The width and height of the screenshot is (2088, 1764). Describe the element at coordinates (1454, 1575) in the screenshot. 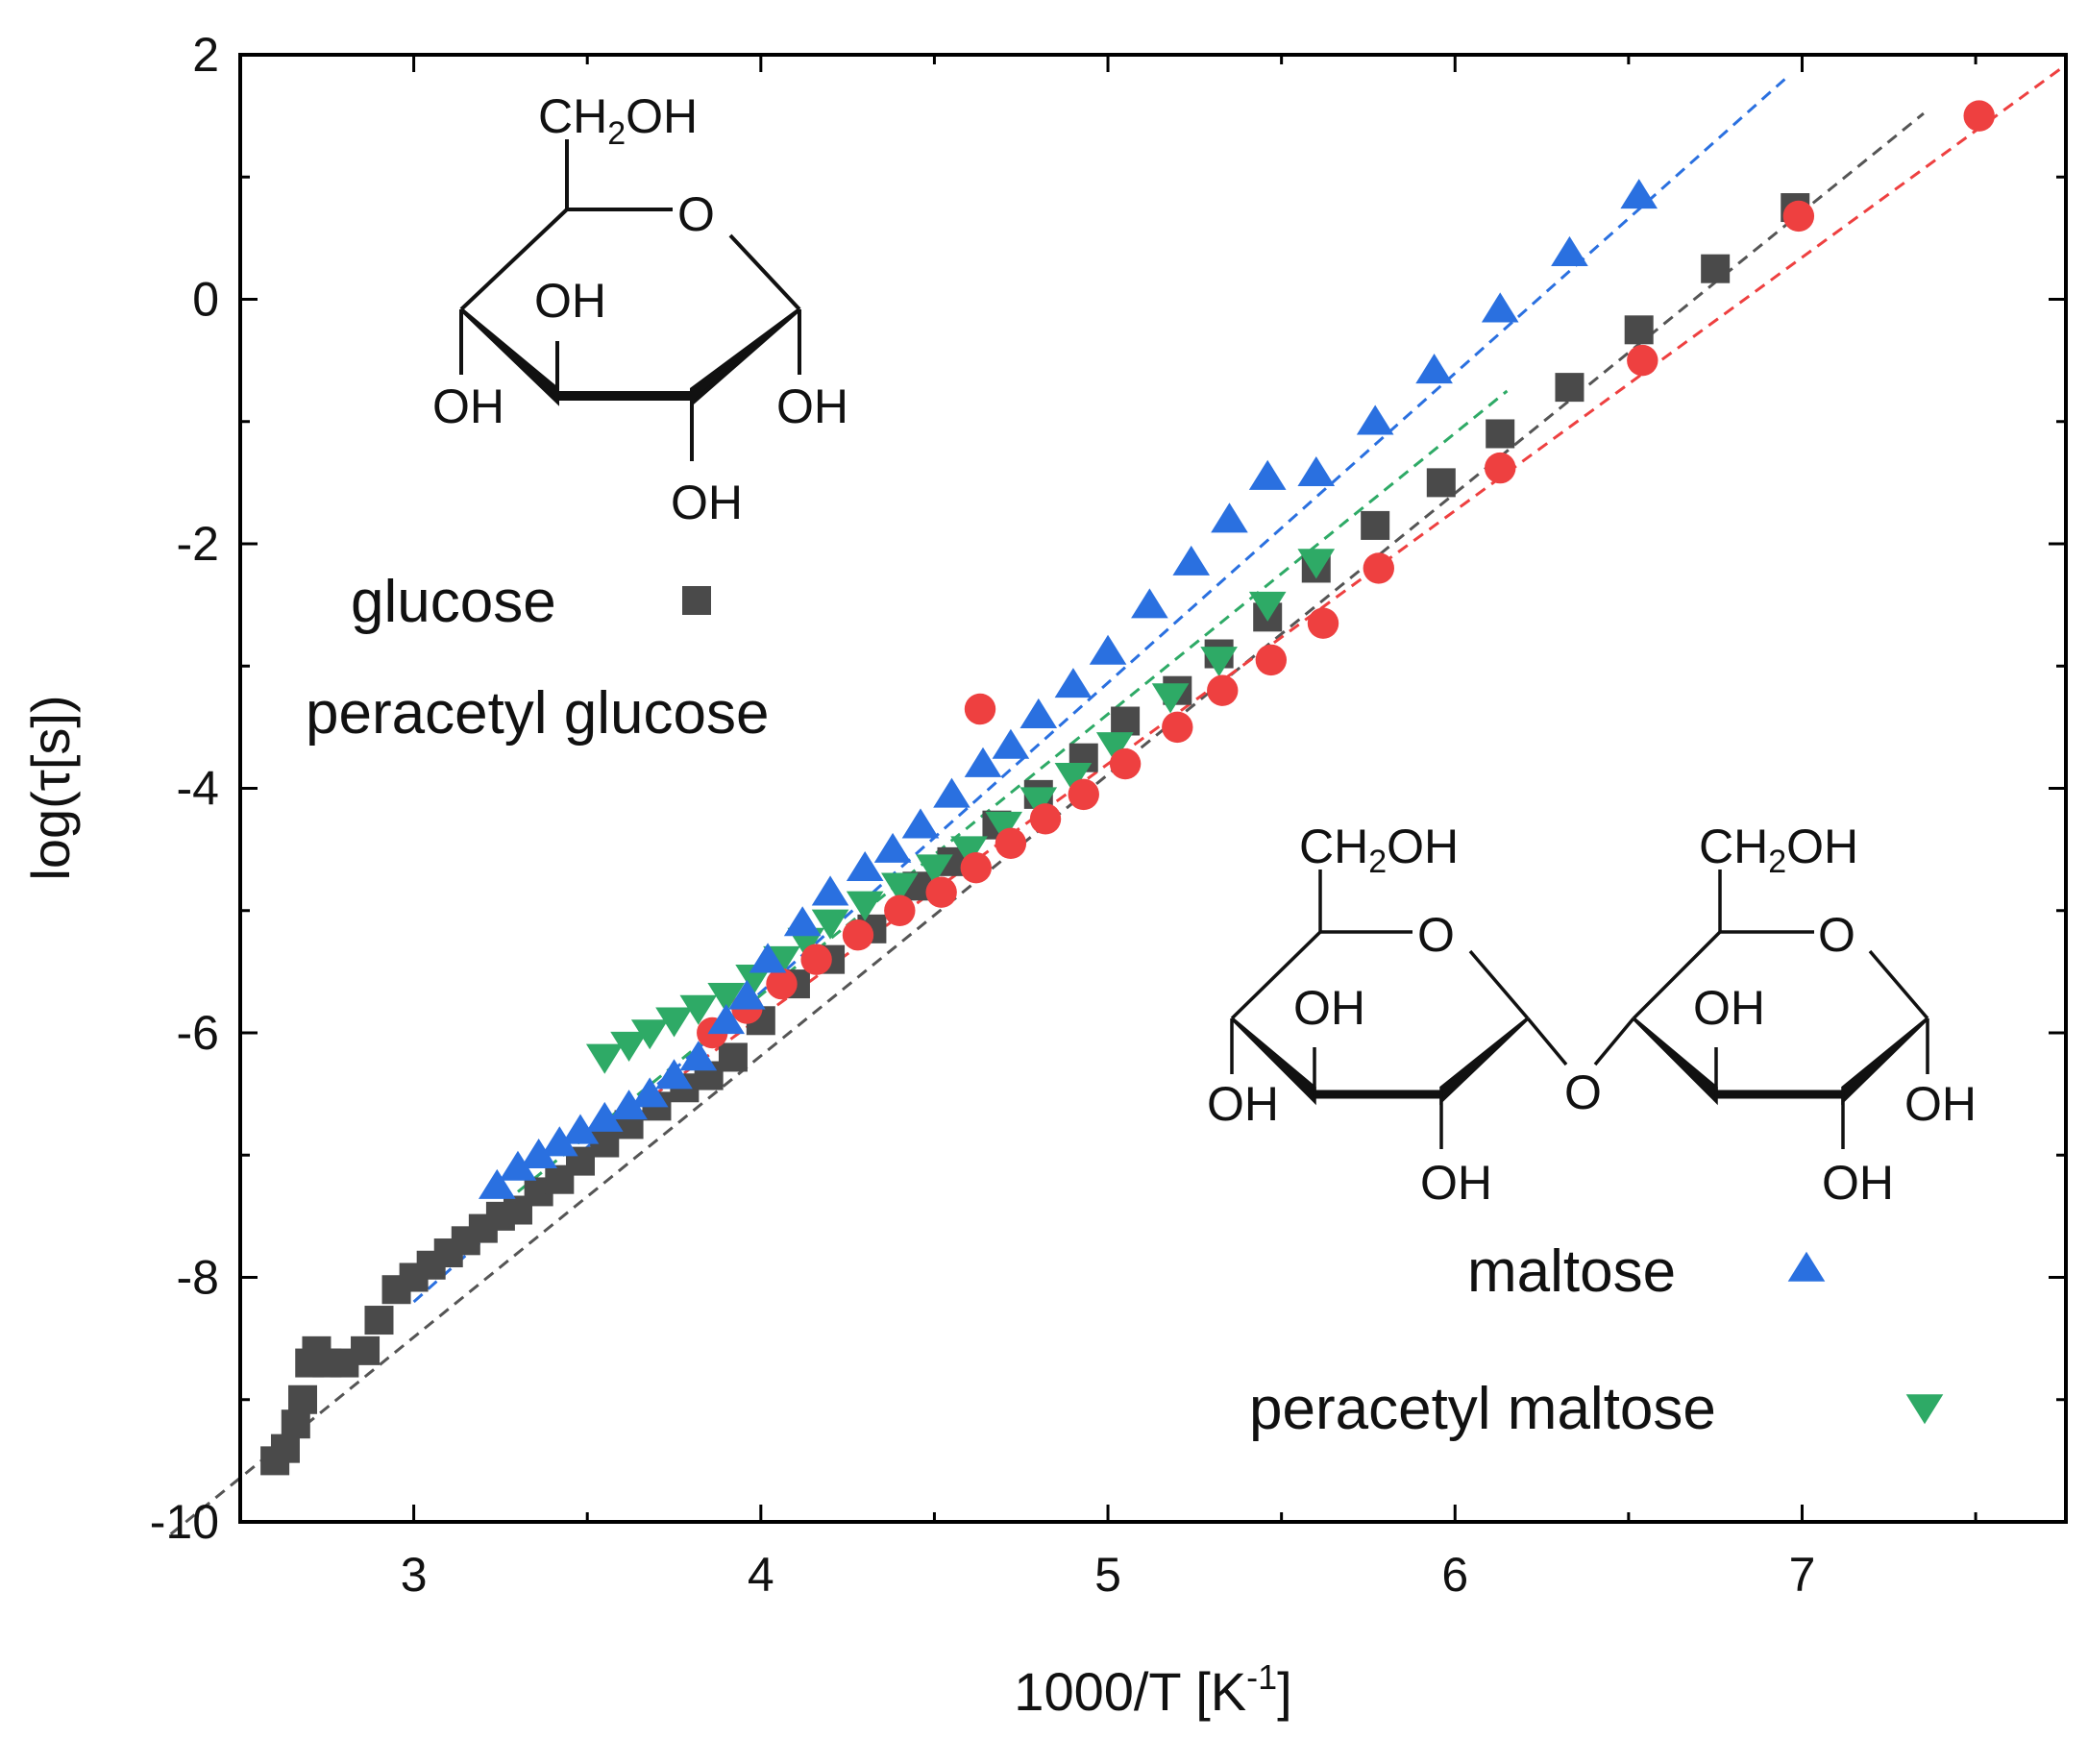

I see `x-tick-label: 6` at that location.